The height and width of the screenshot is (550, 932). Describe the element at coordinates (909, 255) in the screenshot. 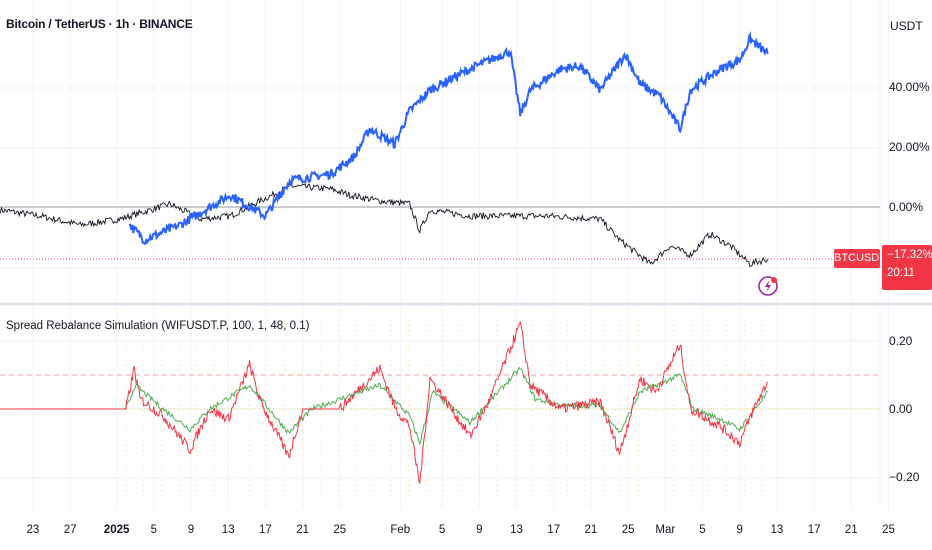

I see `last-change: −17.32%` at that location.